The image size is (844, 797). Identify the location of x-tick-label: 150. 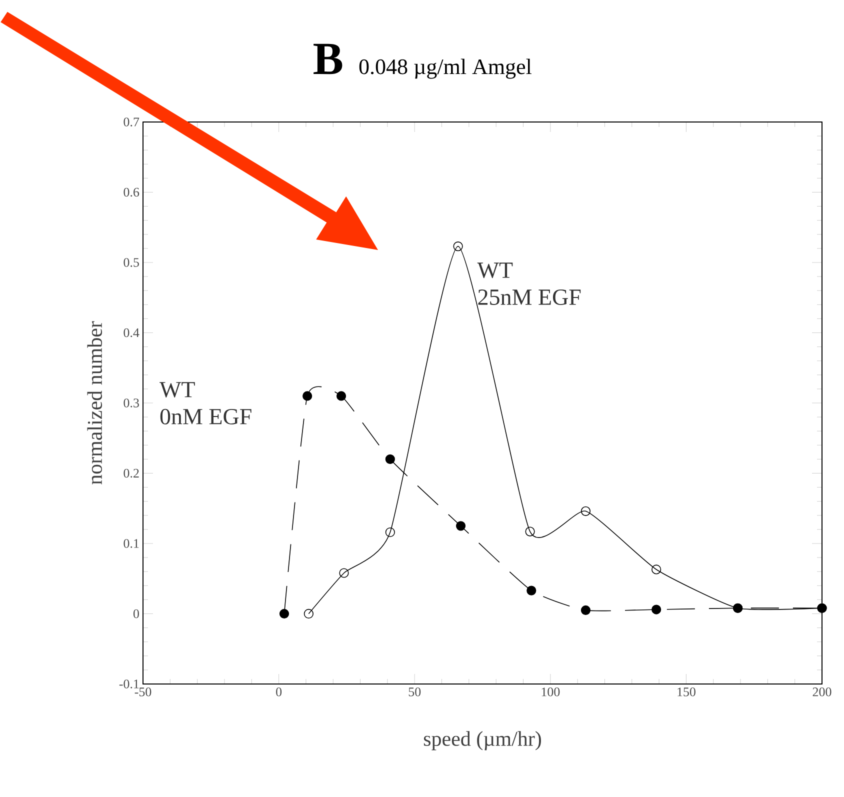
(687, 692).